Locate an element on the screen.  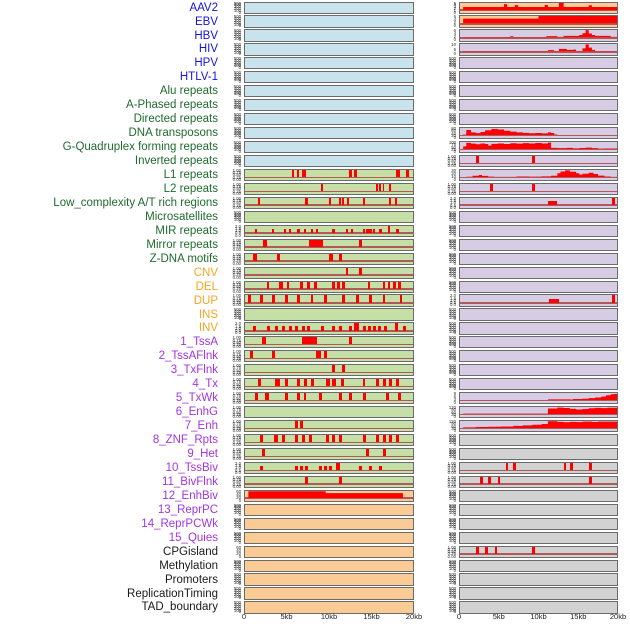
x-tick-label: 10kb is located at coordinates (538, 616).